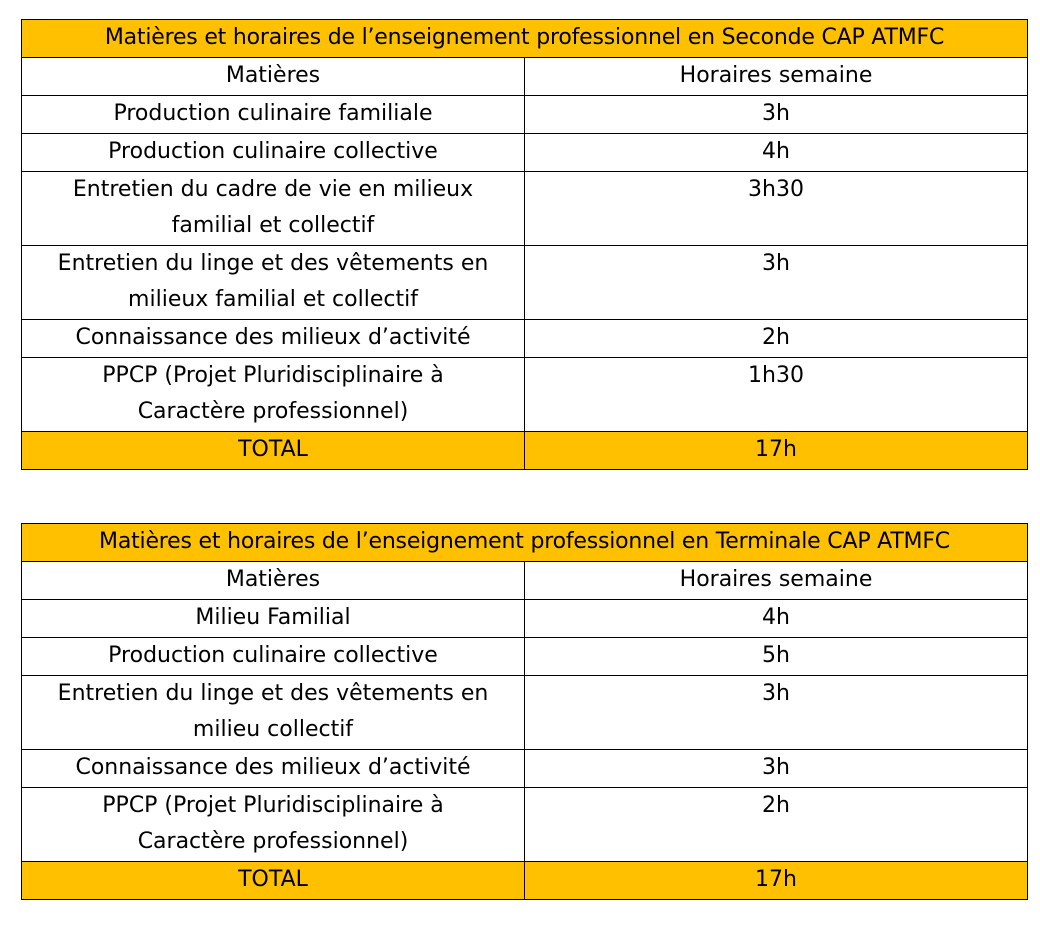 This screenshot has width=1040, height=926. What do you see at coordinates (776, 394) in the screenshot?
I see `hours-cell: 1h30` at bounding box center [776, 394].